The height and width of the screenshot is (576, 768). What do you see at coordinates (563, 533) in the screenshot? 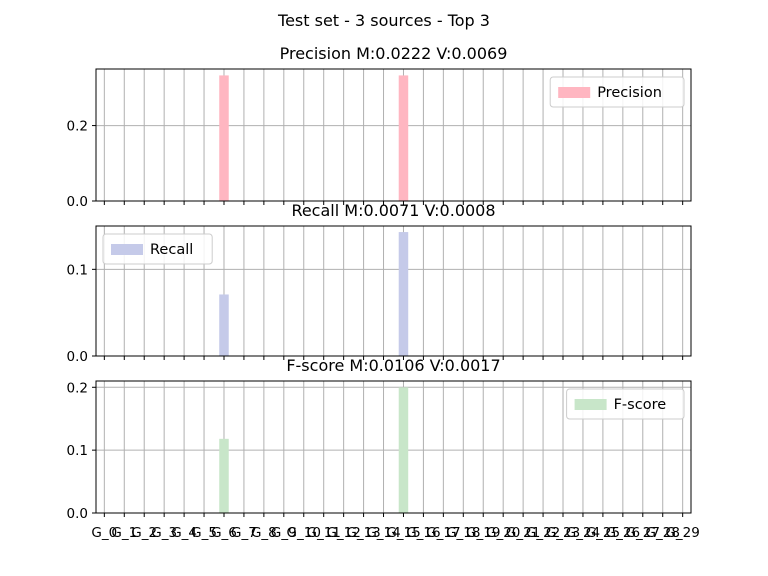
I see `x-tick-label: G_23` at bounding box center [563, 533].